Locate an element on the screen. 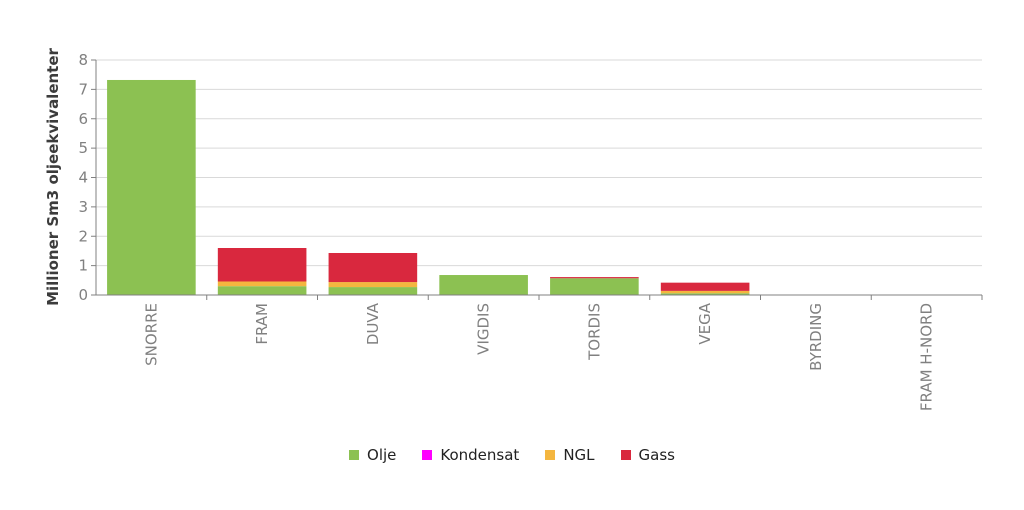  bar-vega-olje is located at coordinates (705, 294).